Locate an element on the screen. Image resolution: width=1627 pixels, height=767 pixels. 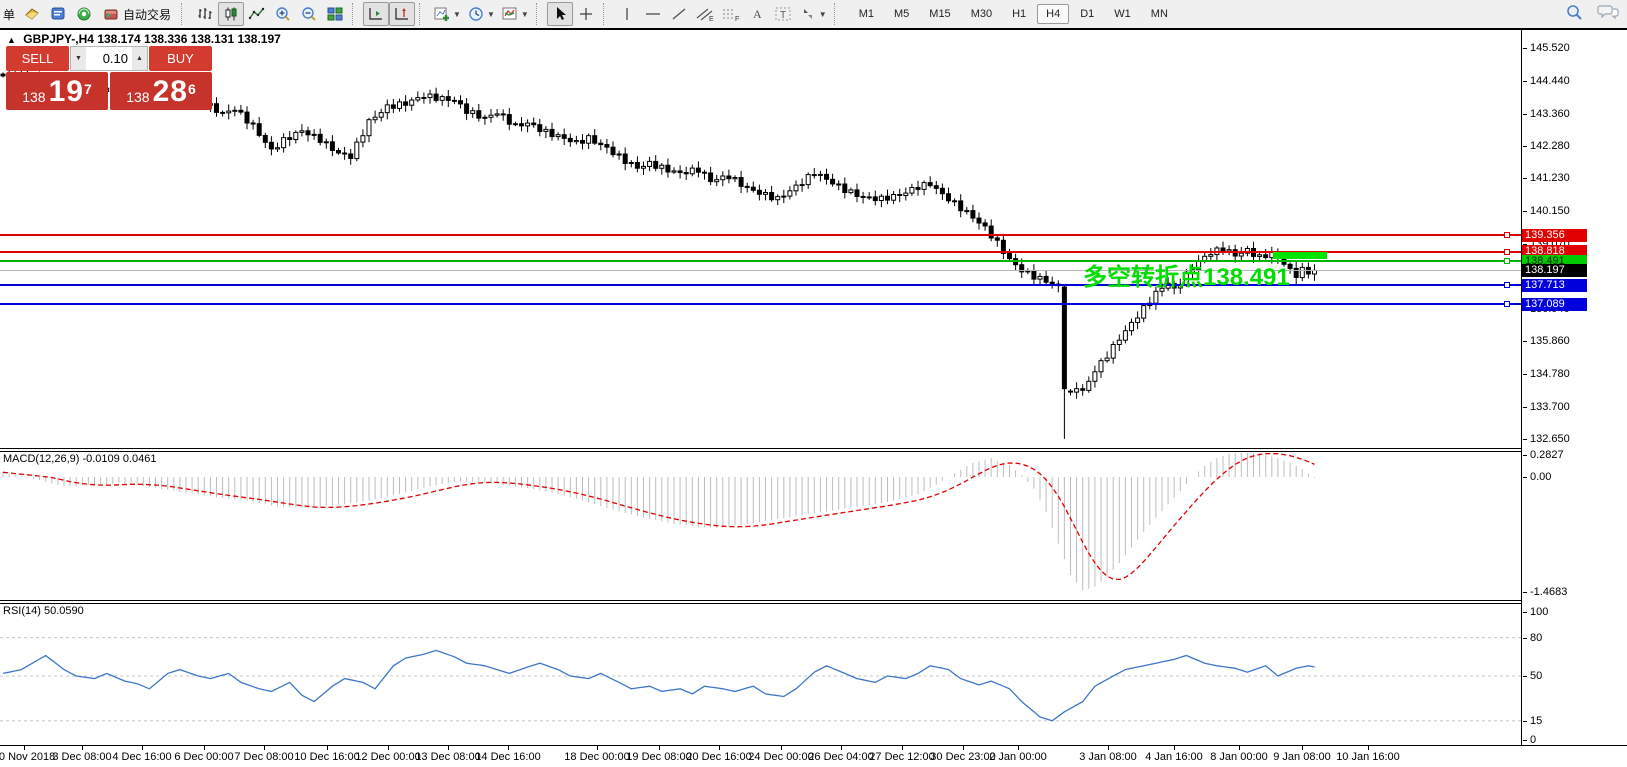
level-line-137.713 is located at coordinates (760, 285).